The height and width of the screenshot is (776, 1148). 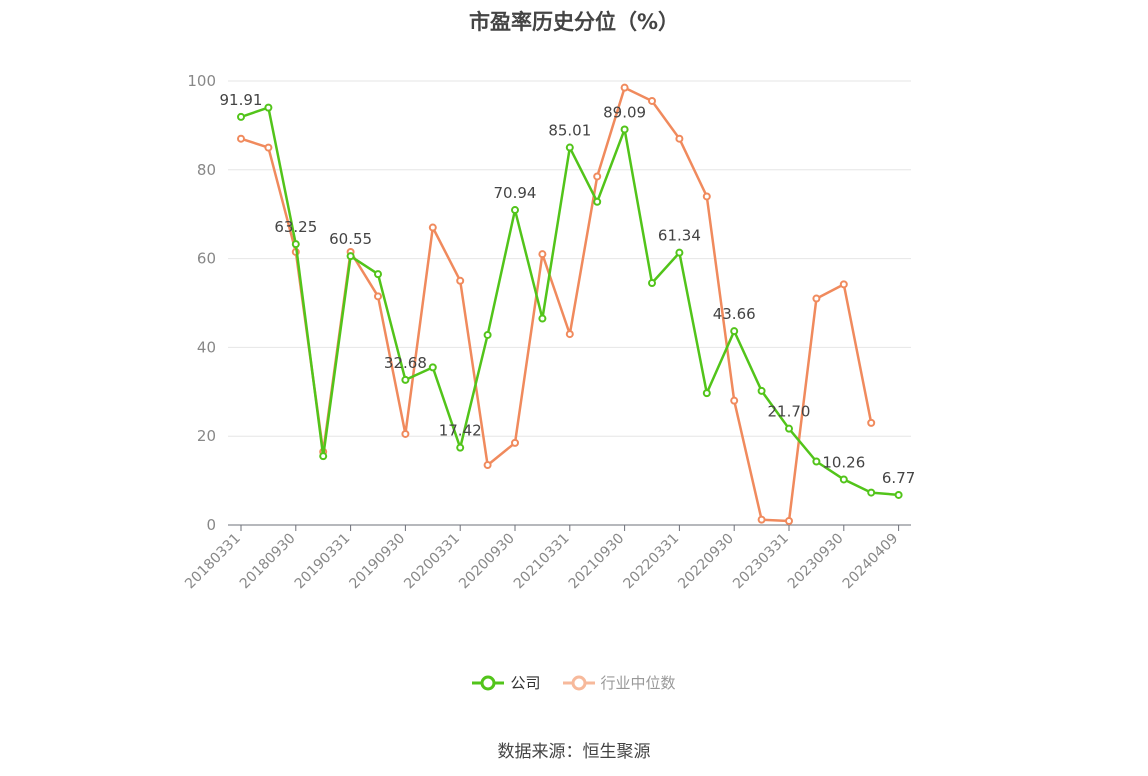 I want to click on y-tick-label-80: 80, so click(x=206, y=170).